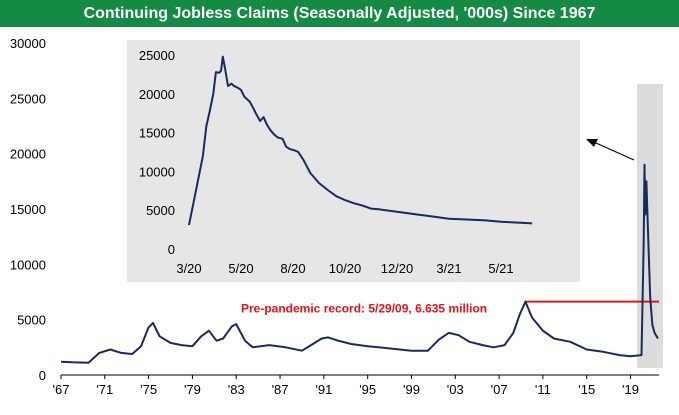  Describe the element at coordinates (592, 143) in the screenshot. I see `arrow-head` at that location.